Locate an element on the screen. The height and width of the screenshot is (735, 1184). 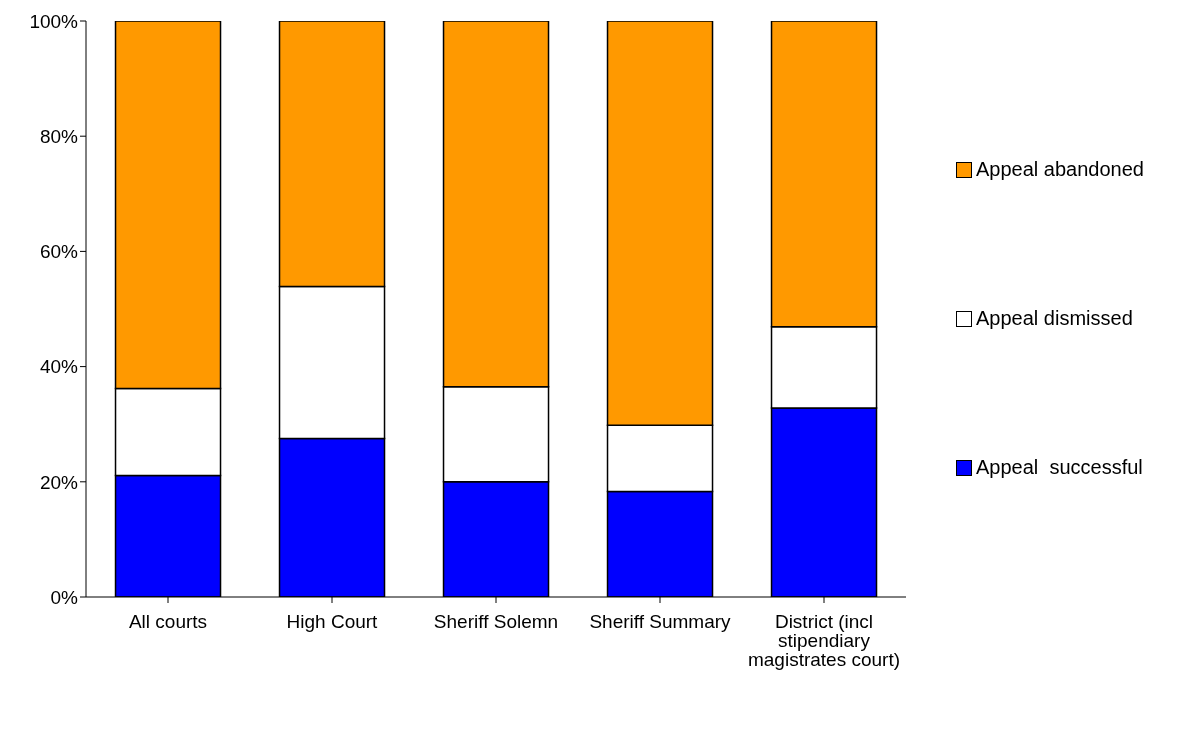
x-tick-label: All courts is located at coordinates (168, 622).